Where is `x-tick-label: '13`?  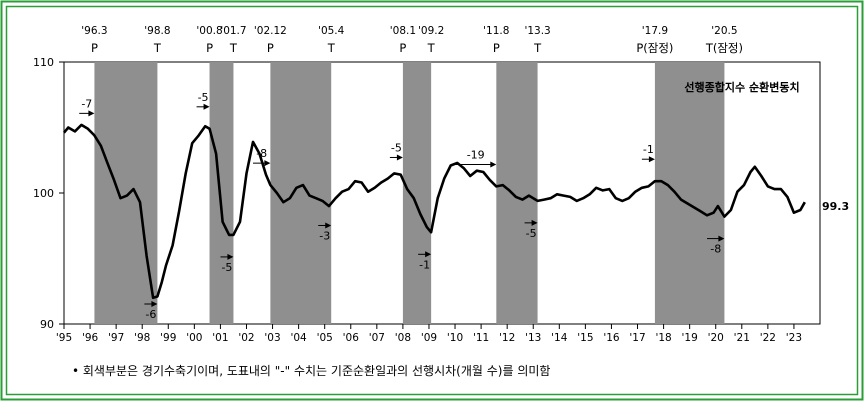 x-tick-label: '13 is located at coordinates (533, 338).